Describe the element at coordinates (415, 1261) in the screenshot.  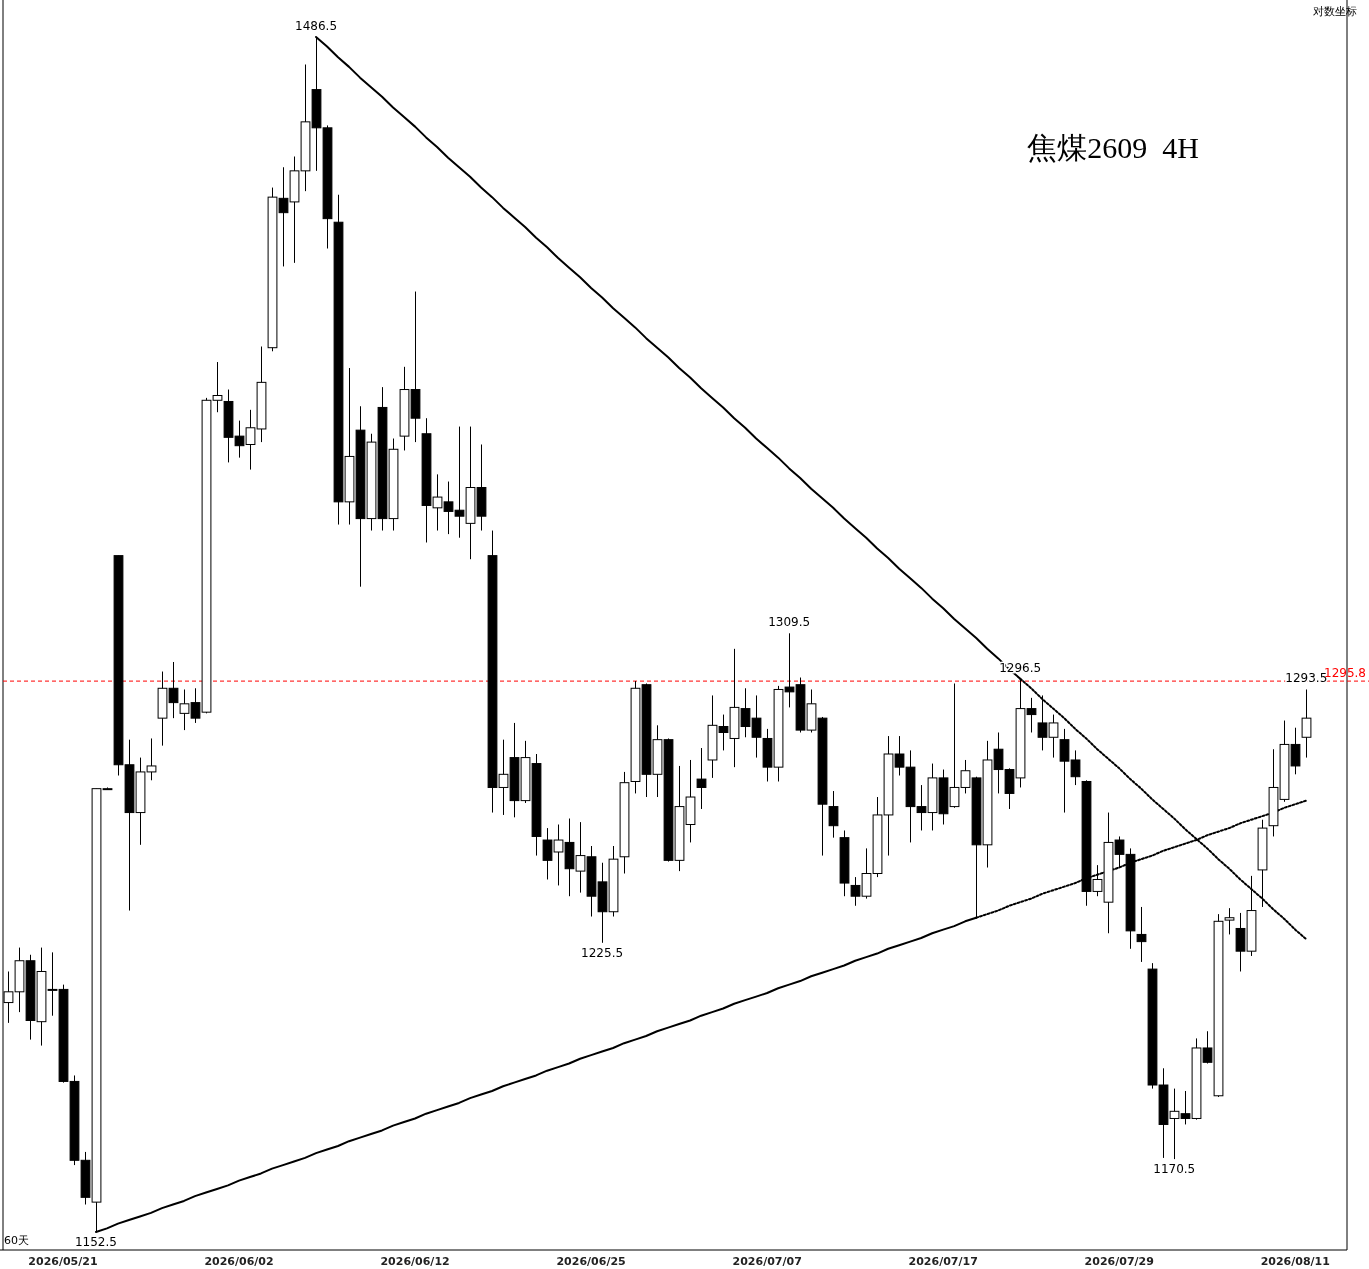
I see `x-tick-label: 2026/06/12` at that location.